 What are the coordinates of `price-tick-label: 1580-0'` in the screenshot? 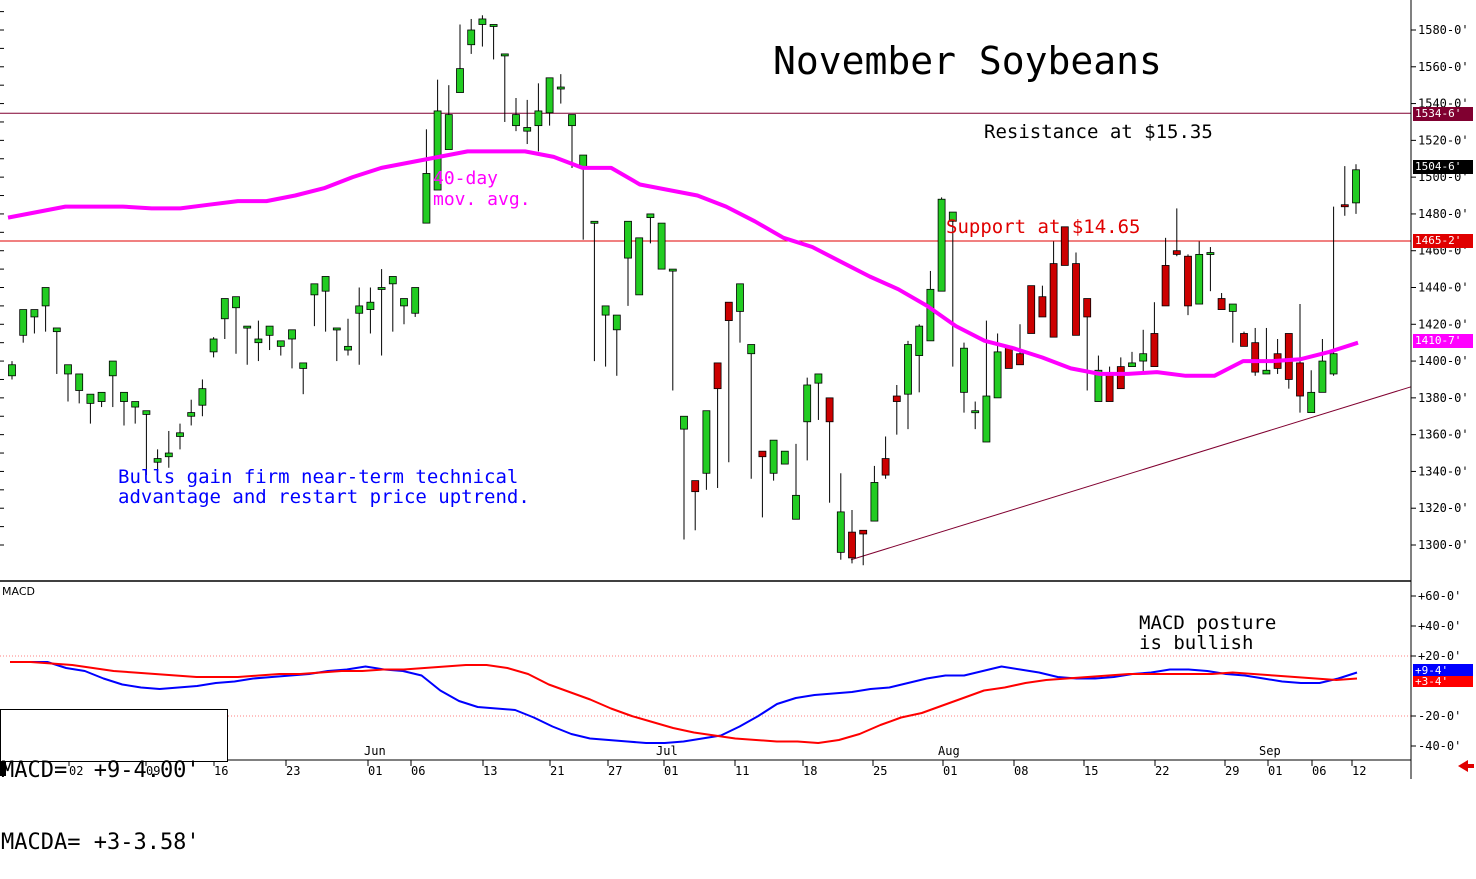 It's located at (1443, 30).